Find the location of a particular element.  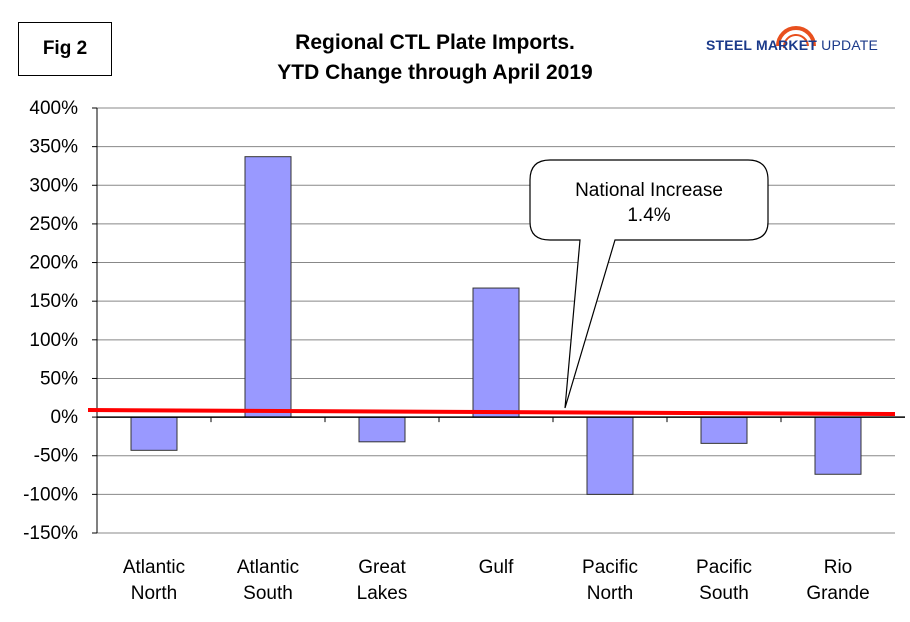

title-line-1: Regional CTL Plate Imports. is located at coordinates (435, 42).